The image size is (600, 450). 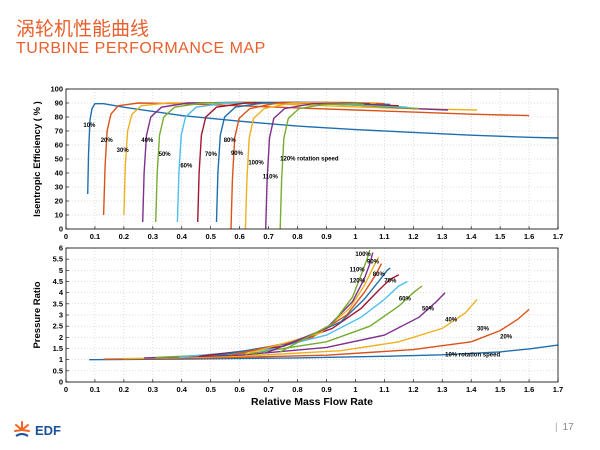 I want to click on pressure-x-tick-label: 1.3, so click(x=442, y=389).